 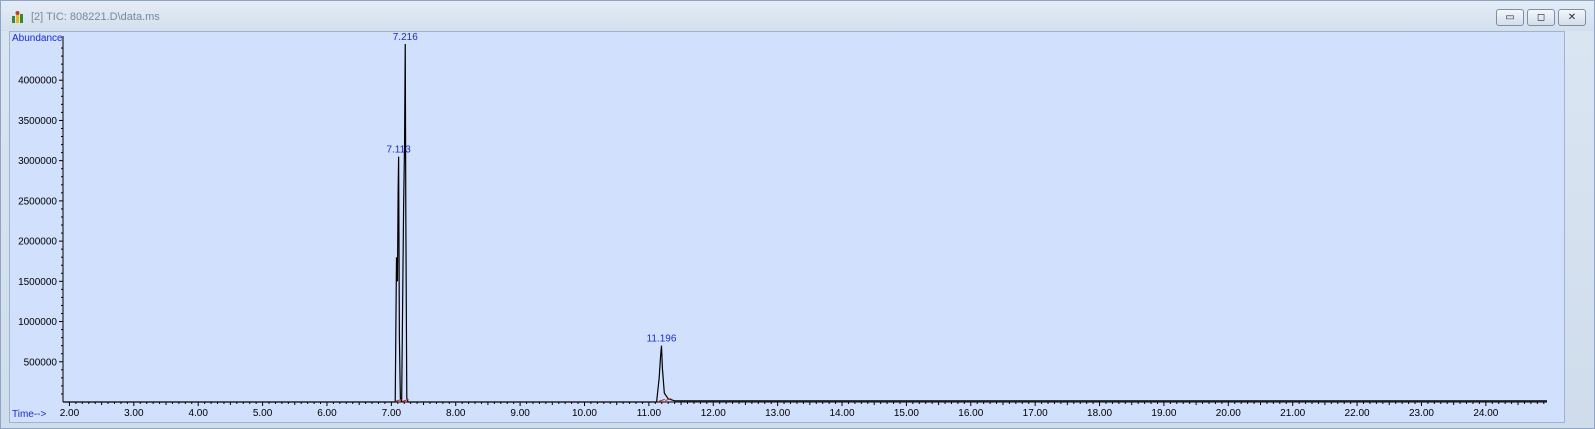 I want to click on x-tick-label: 11.00, so click(x=649, y=413).